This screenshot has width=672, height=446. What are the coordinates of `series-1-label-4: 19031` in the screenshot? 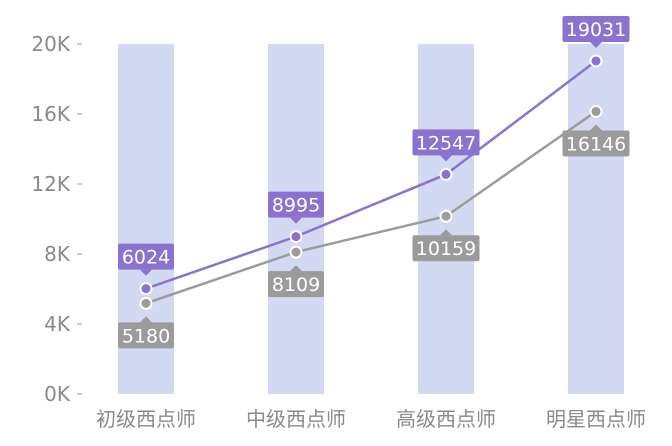 It's located at (596, 31).